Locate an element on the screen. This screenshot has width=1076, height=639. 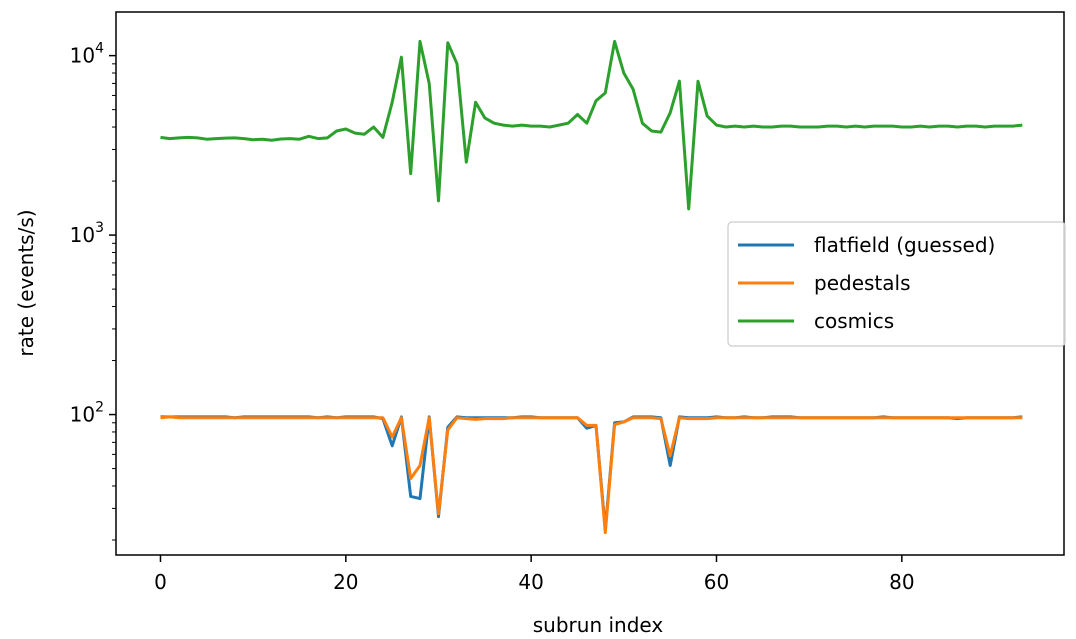
y-tick-label: 10³ is located at coordinates (87, 233).